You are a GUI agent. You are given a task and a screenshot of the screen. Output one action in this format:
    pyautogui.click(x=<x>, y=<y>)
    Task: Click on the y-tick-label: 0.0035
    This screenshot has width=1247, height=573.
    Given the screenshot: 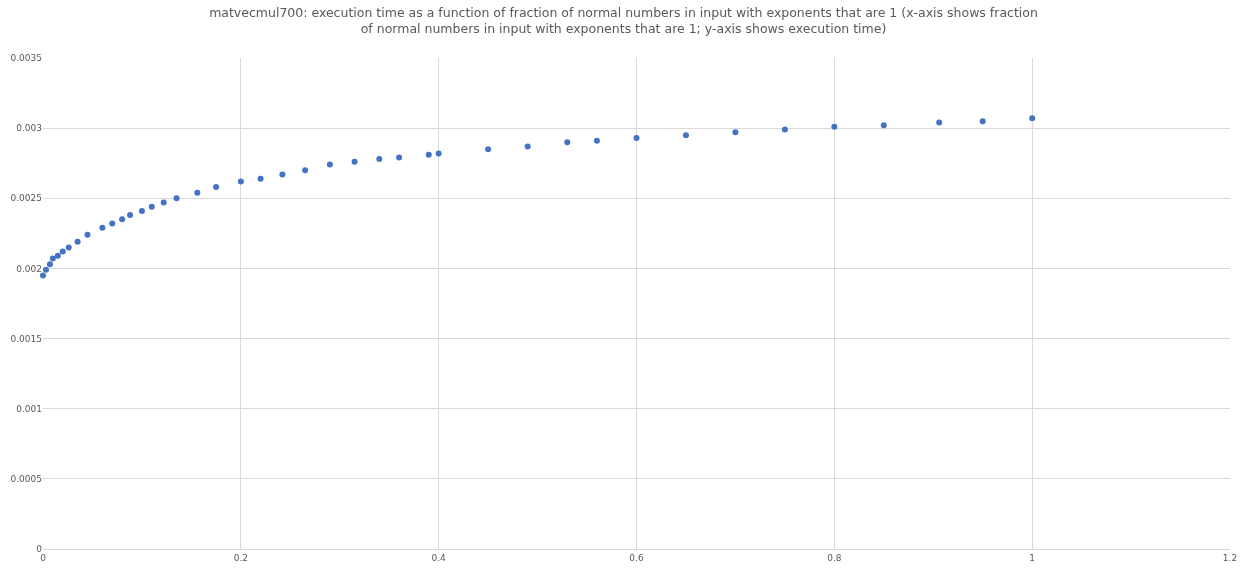 What is the action you would take?
    pyautogui.click(x=26, y=58)
    